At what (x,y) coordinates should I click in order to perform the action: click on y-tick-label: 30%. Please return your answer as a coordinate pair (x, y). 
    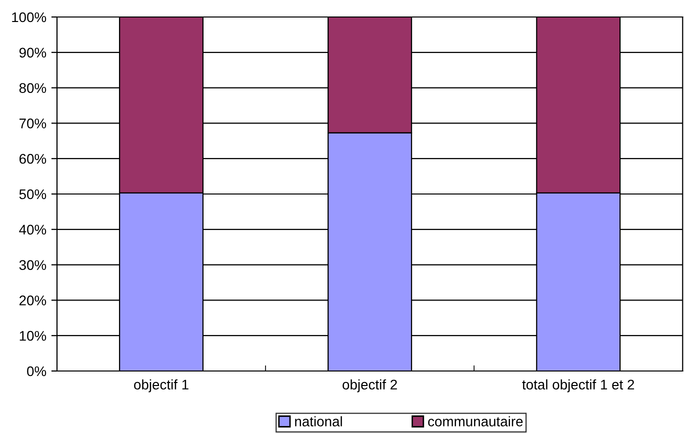
    Looking at the image, I should click on (32, 265).